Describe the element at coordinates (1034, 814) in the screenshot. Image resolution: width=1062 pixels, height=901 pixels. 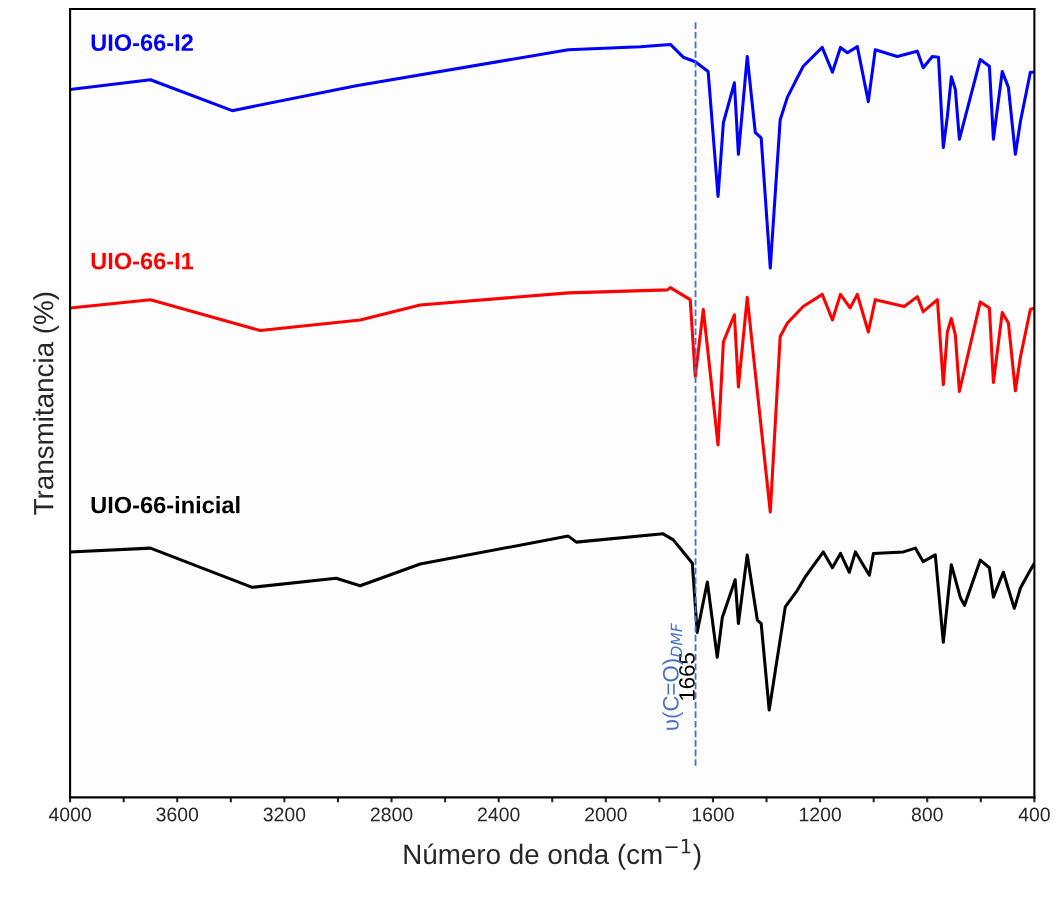
I see `x-tick-label: 400` at that location.